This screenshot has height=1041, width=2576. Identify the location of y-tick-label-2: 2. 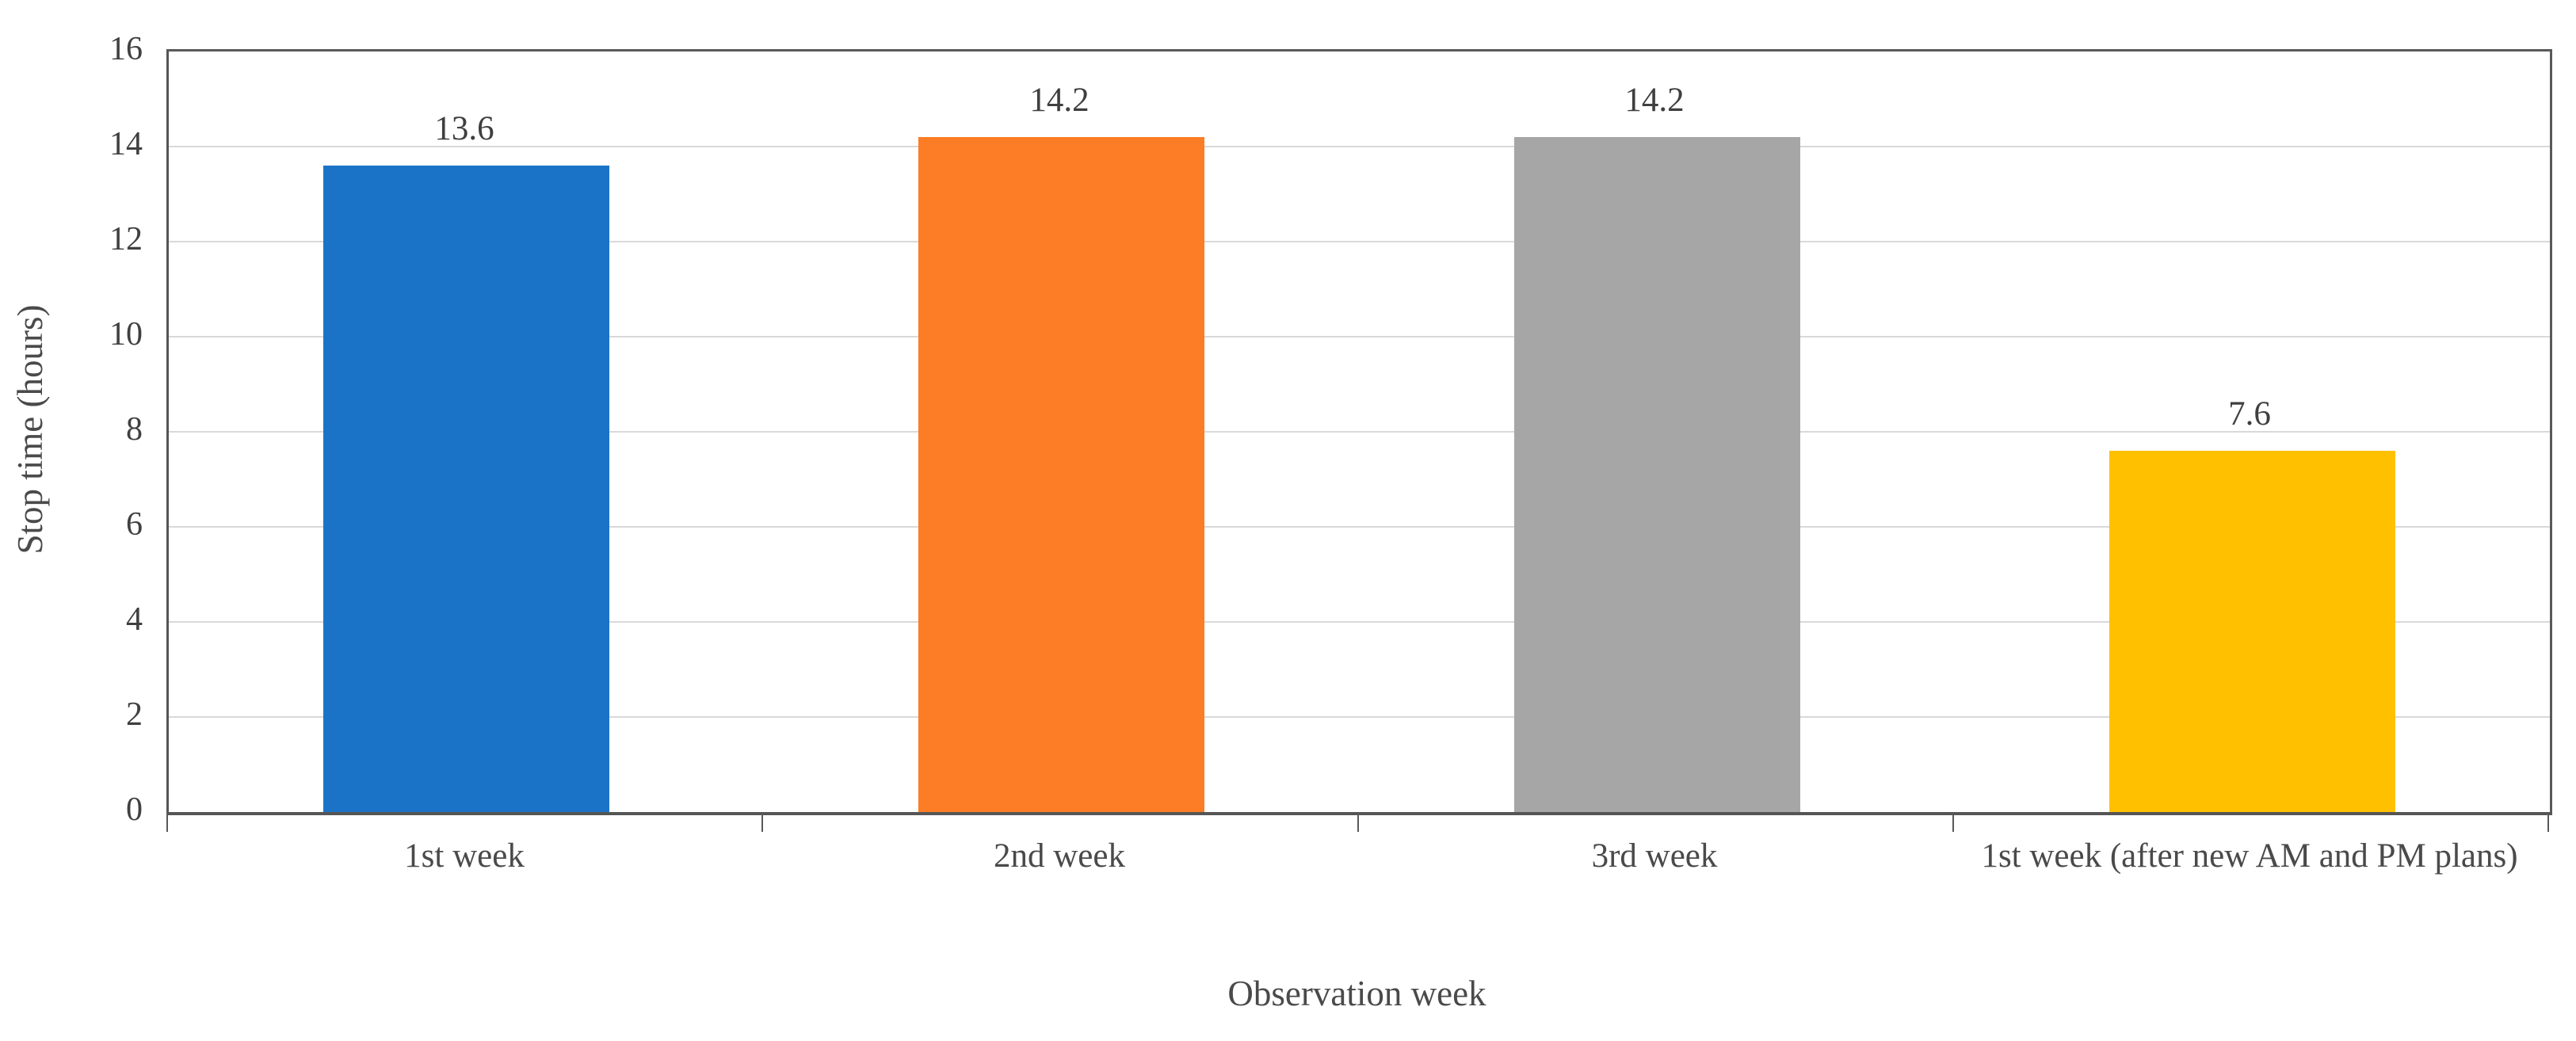
(134, 714).